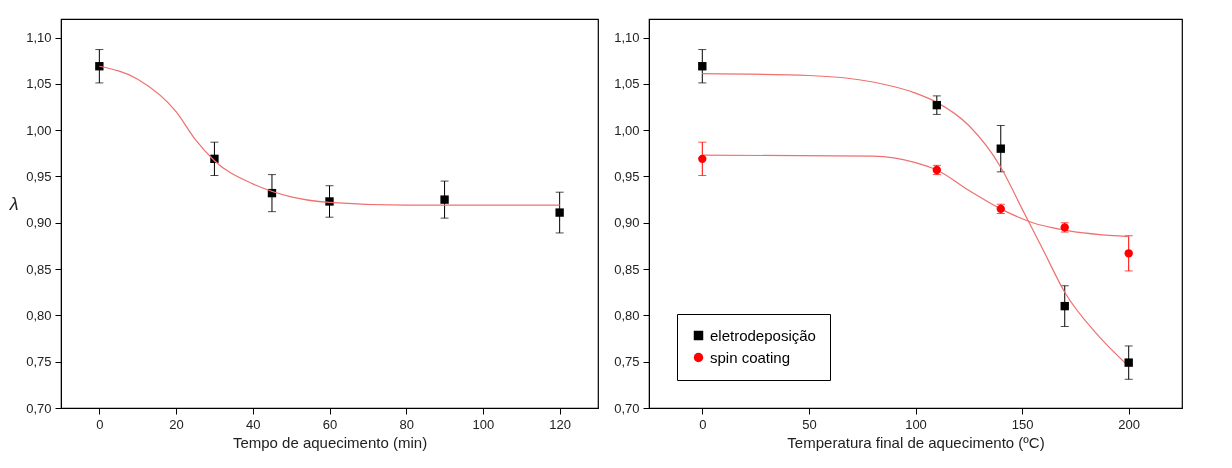 The width and height of the screenshot is (1232, 468). What do you see at coordinates (253, 424) in the screenshot?
I see `x-tick-label: 40` at bounding box center [253, 424].